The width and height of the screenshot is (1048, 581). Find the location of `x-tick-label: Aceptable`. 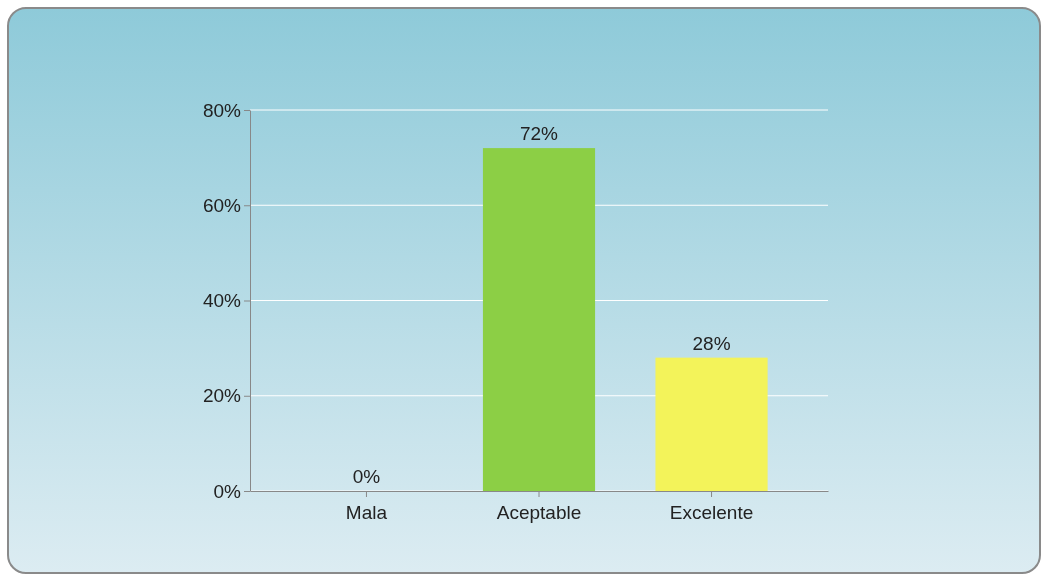

x-tick-label: Aceptable is located at coordinates (539, 512).